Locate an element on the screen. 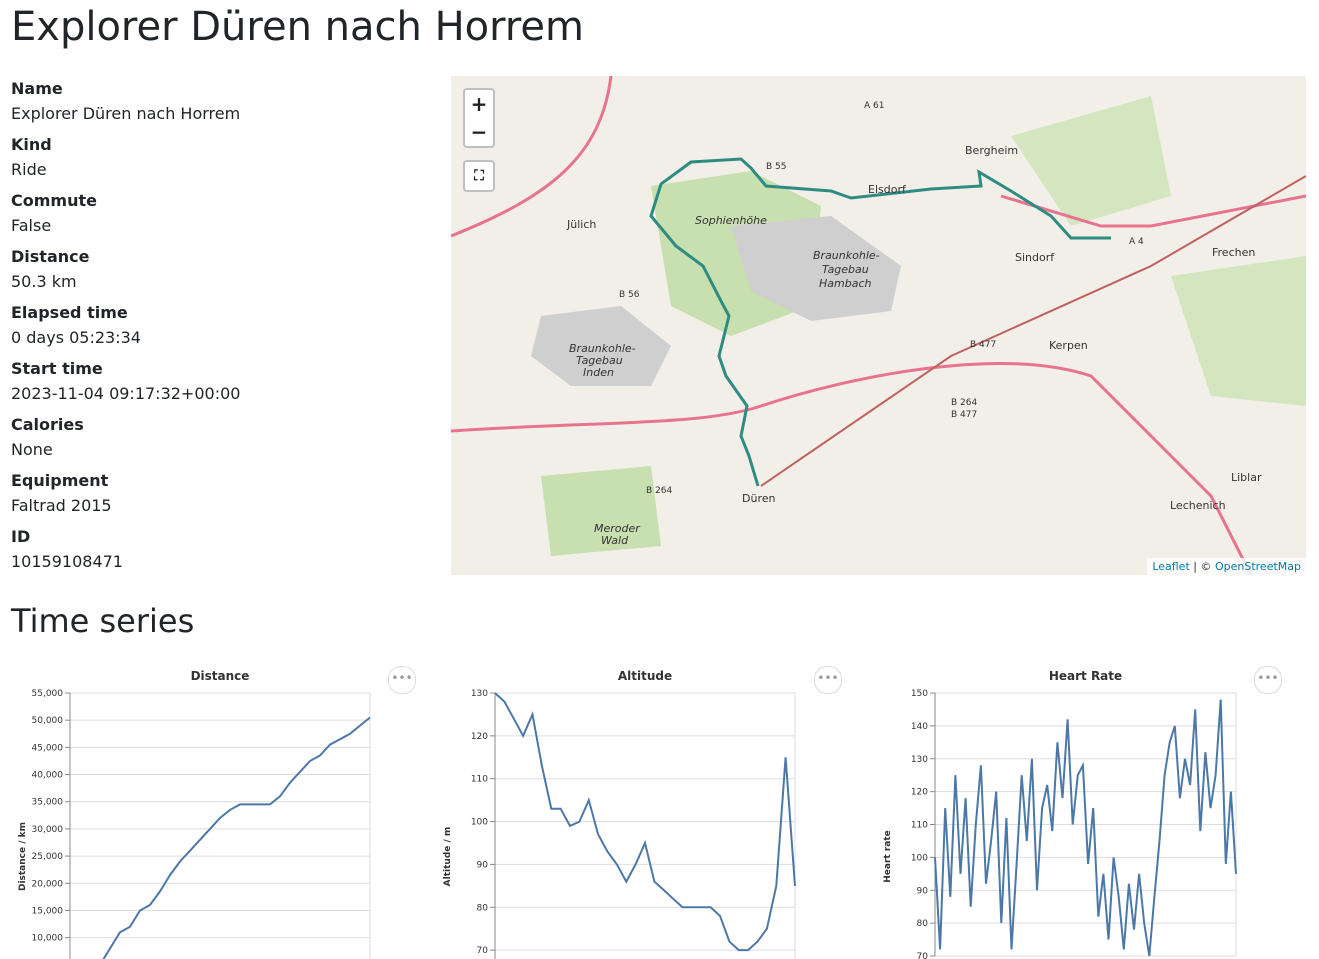 This screenshot has width=1319, height=959. detail-label: Commute is located at coordinates (54, 200).